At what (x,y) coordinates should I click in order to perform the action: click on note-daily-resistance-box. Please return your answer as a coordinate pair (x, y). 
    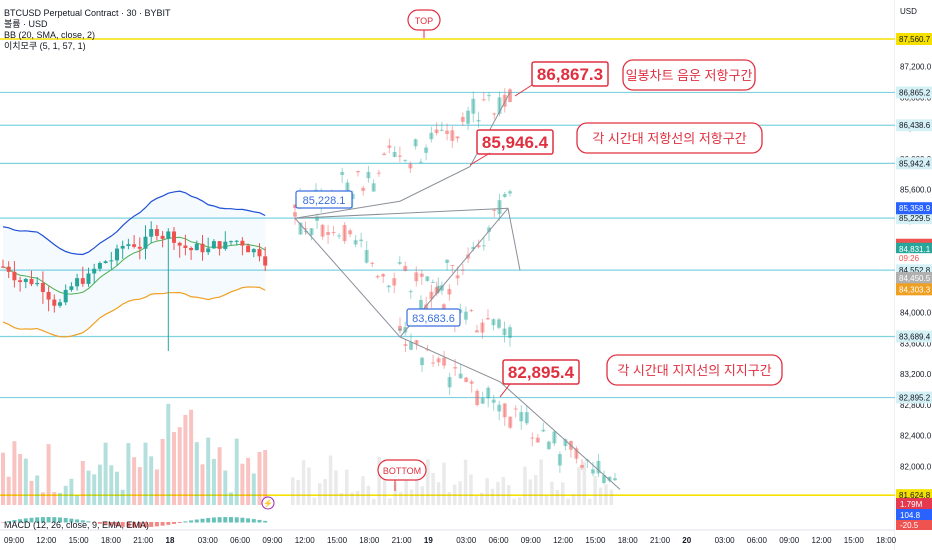
    Looking at the image, I should click on (689, 75).